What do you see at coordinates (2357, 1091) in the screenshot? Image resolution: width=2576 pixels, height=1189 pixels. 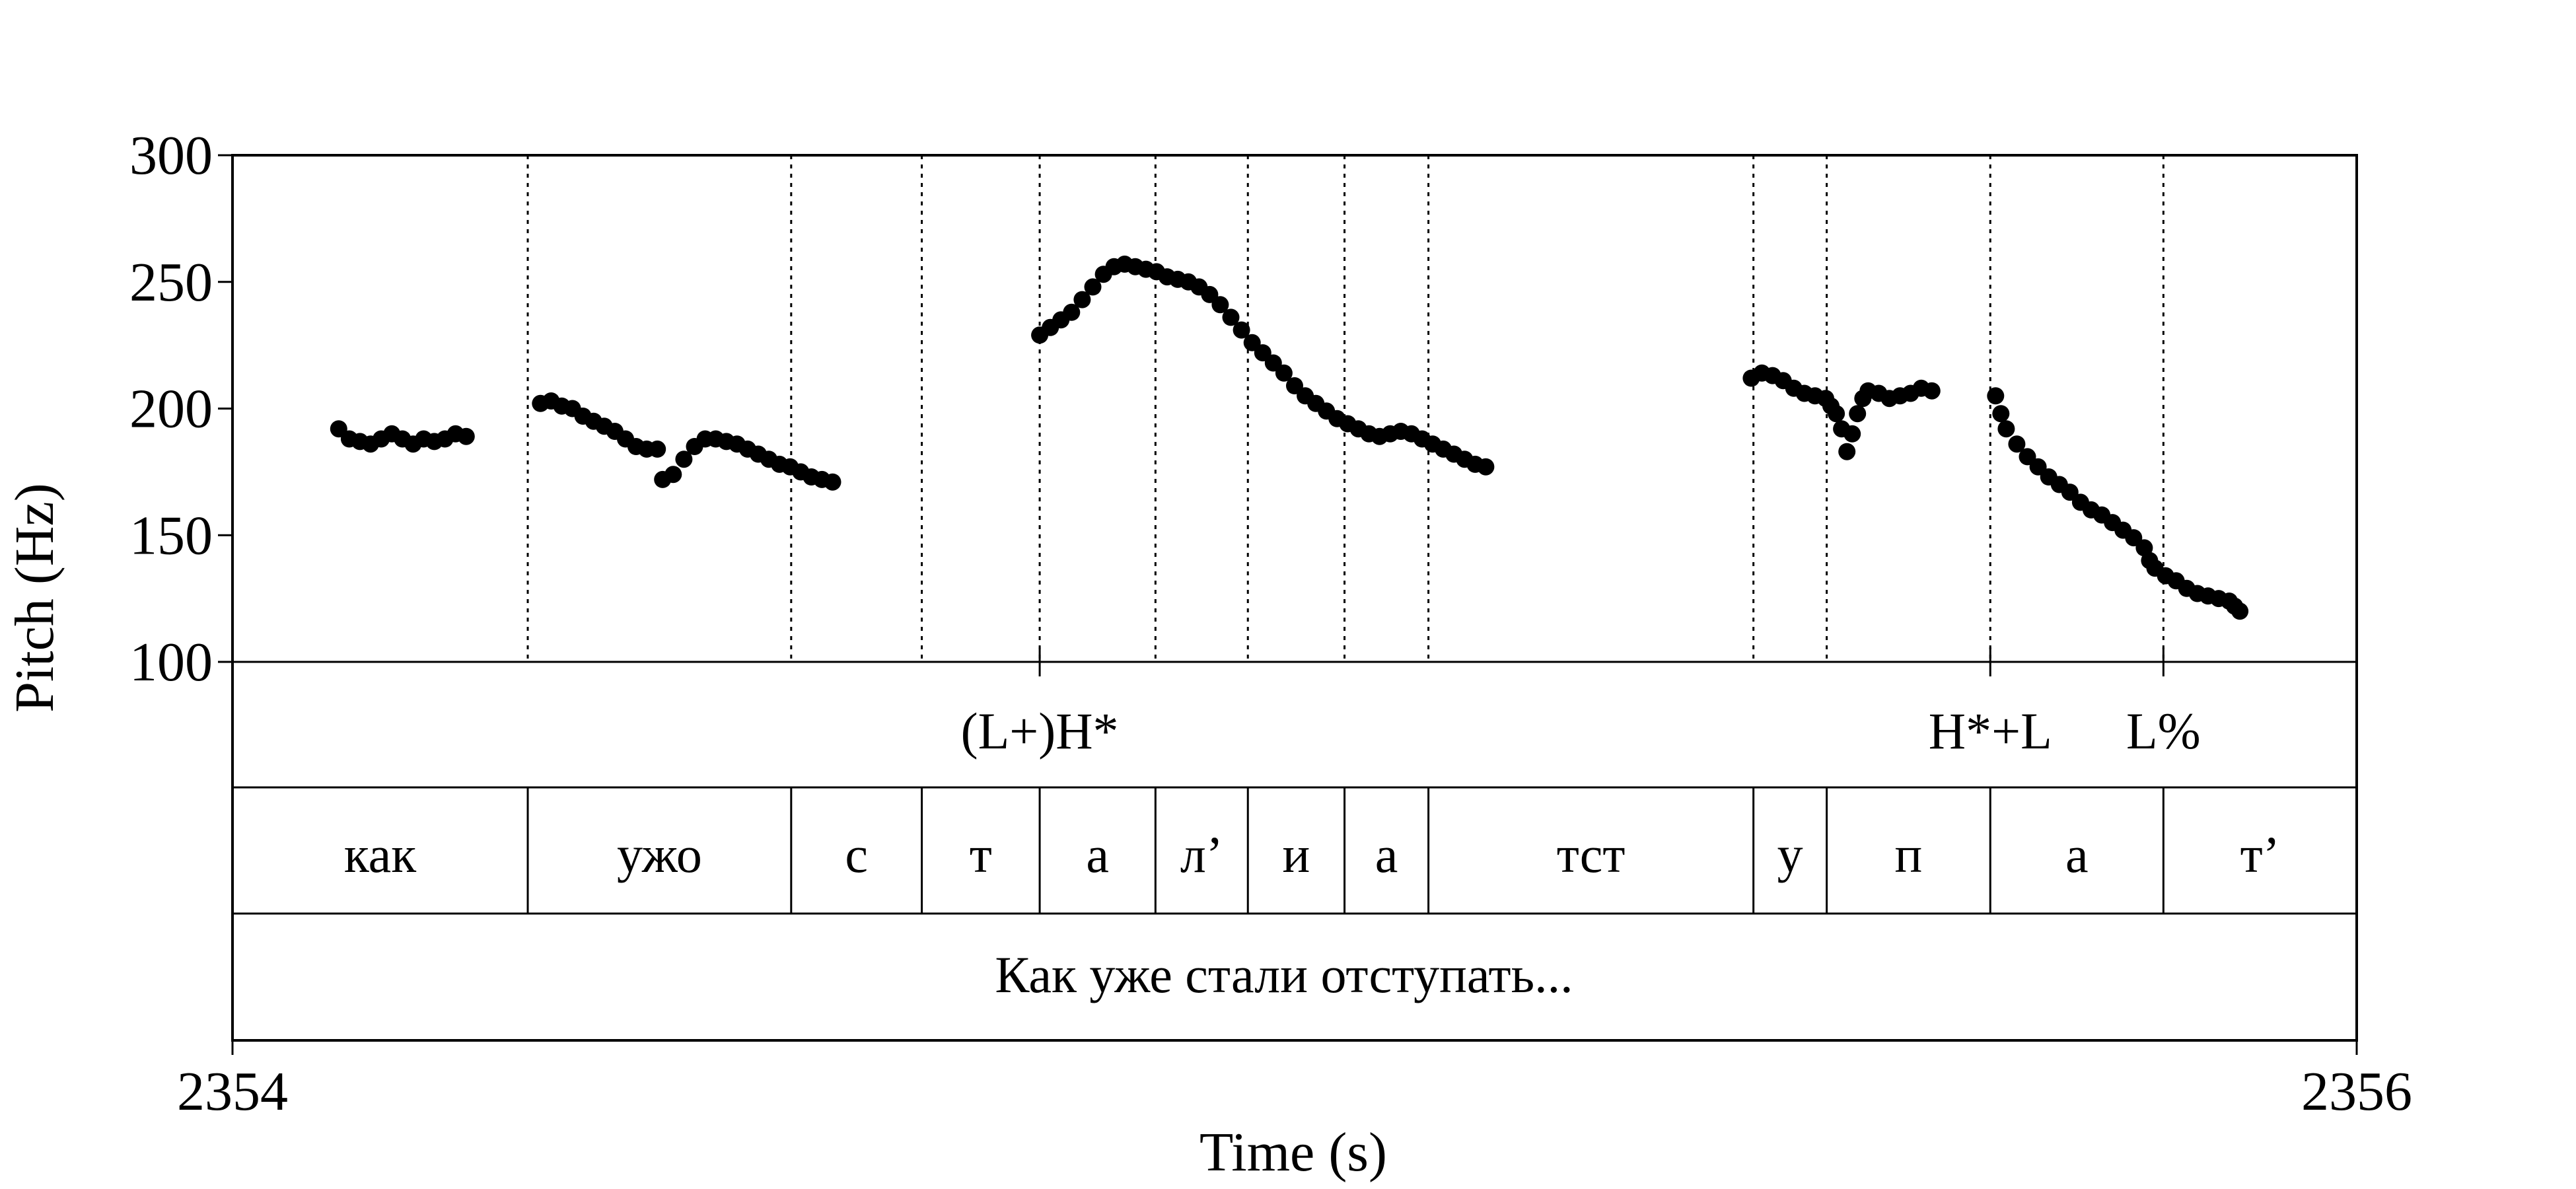 I see `x-tick-label: 2356` at bounding box center [2357, 1091].